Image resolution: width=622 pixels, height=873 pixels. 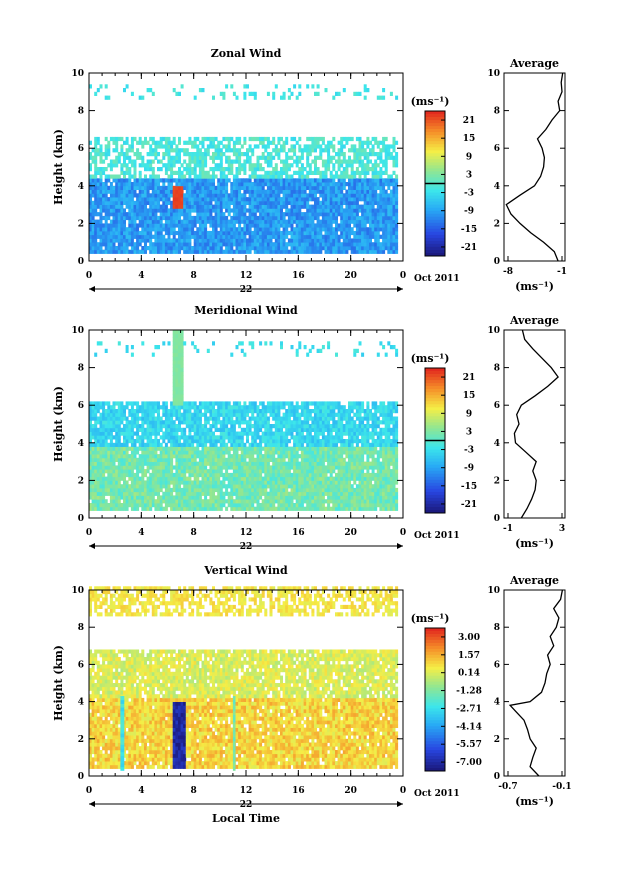 I want to click on average-y-tick-label: 0, so click(x=497, y=262).